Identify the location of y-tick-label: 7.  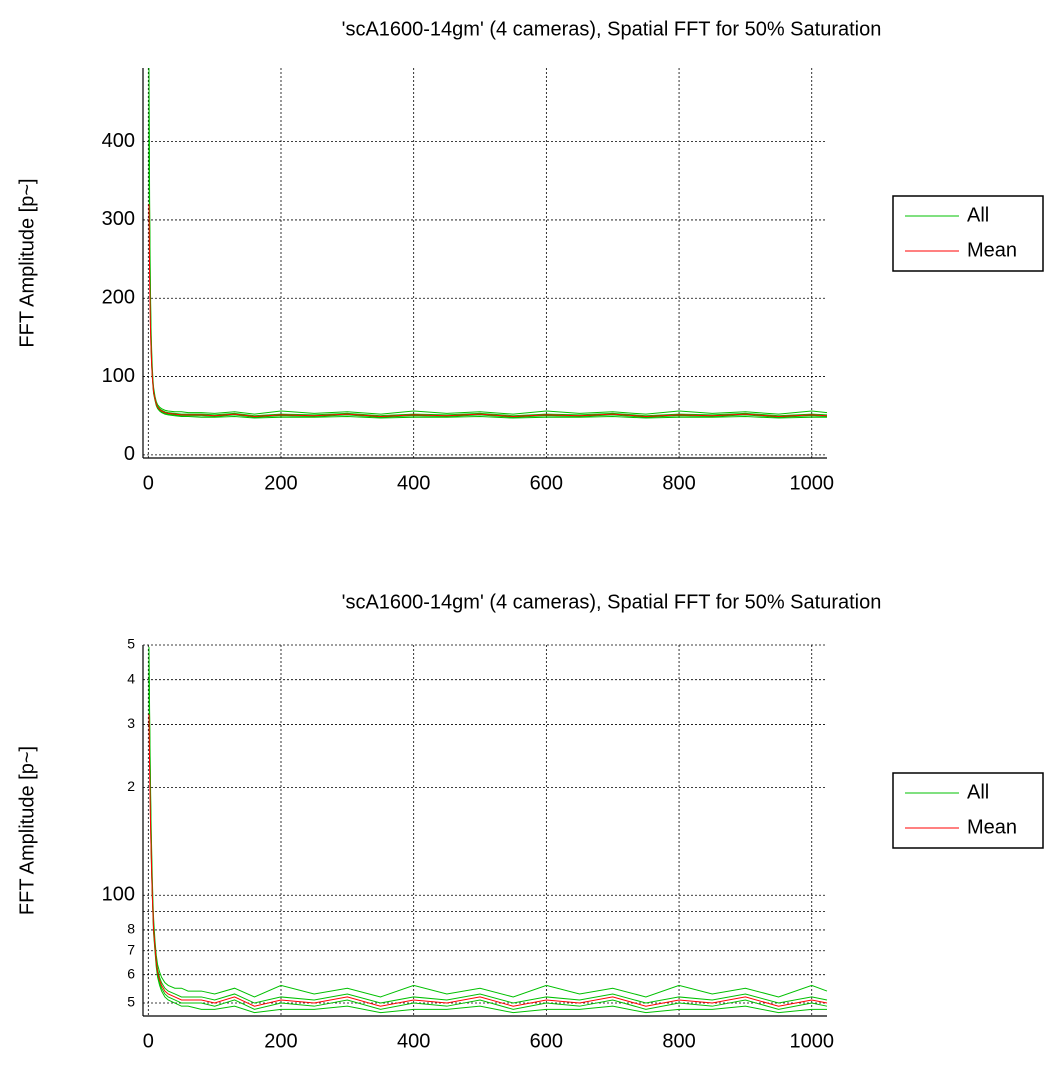
(131, 949).